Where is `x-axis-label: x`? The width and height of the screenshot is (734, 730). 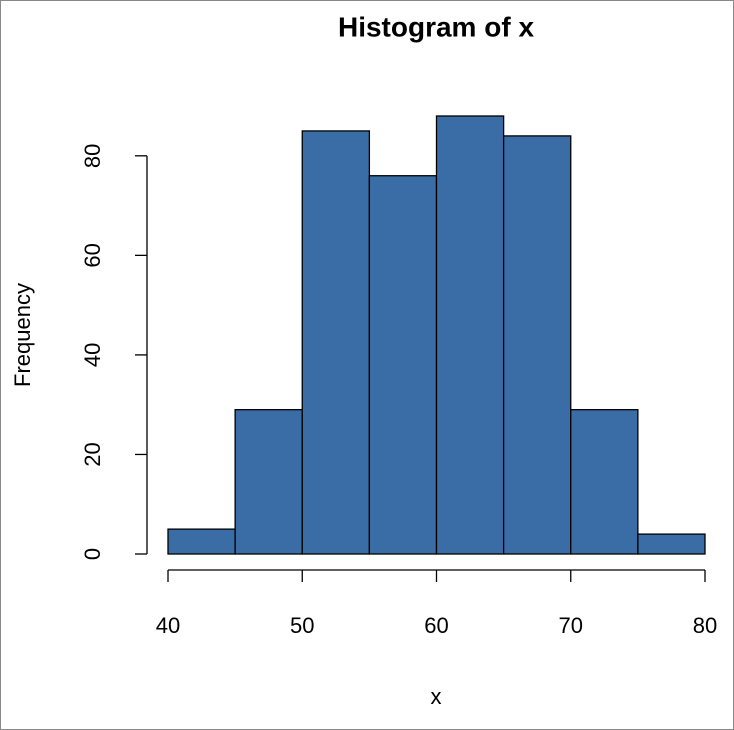 x-axis-label: x is located at coordinates (436, 696).